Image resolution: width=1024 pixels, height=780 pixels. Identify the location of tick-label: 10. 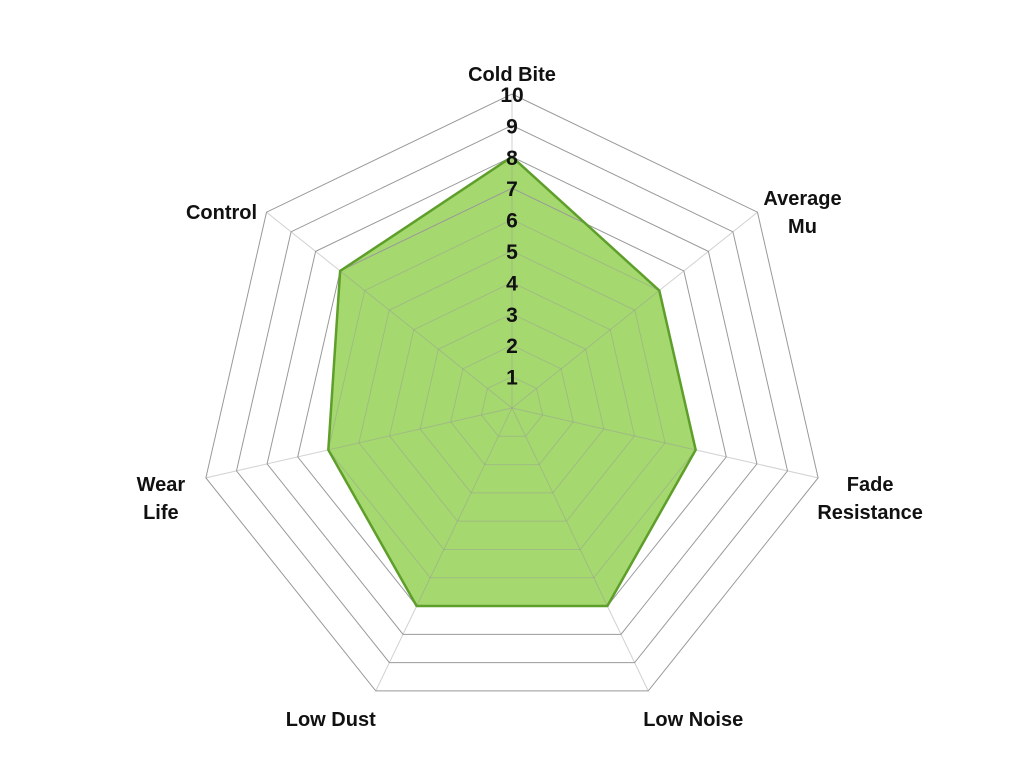
(511, 95).